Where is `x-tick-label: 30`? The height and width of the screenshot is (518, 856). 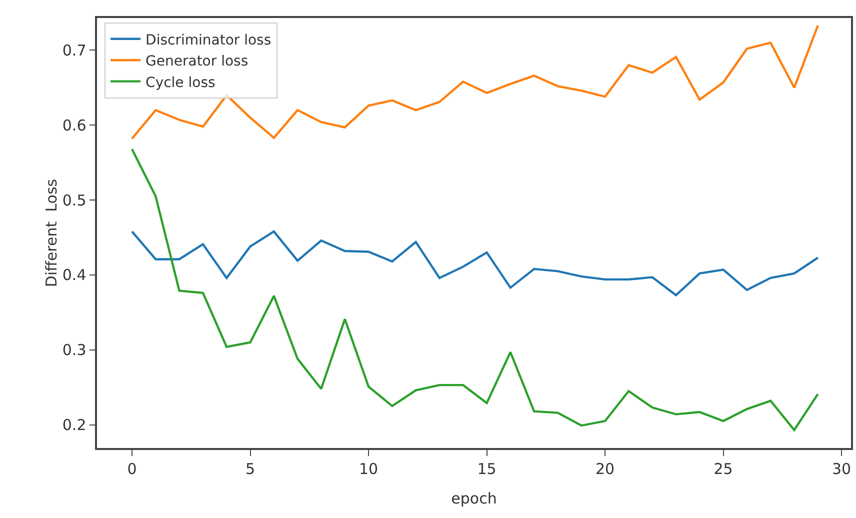 x-tick-label: 30 is located at coordinates (842, 469).